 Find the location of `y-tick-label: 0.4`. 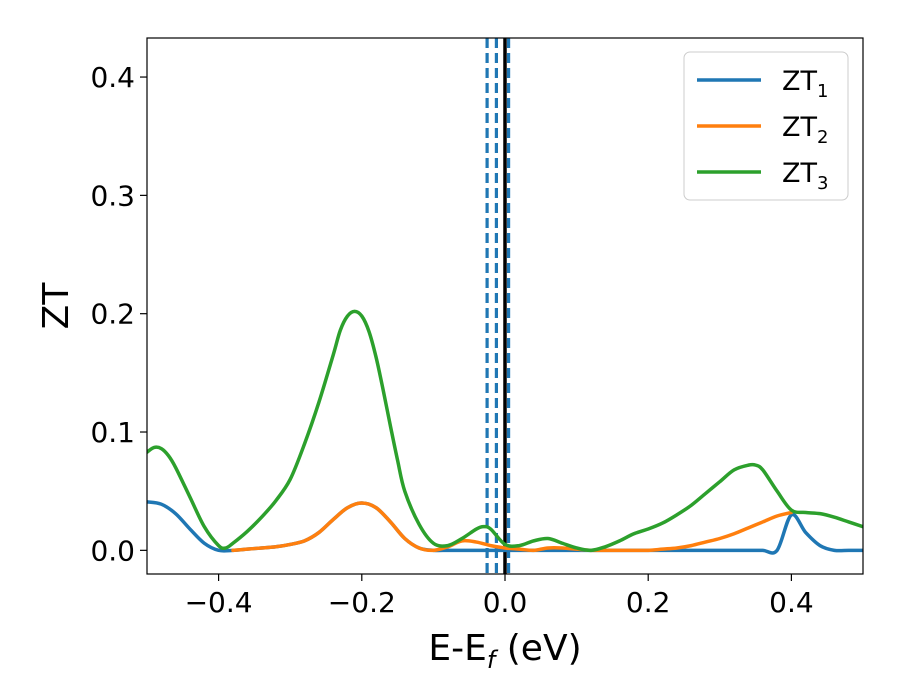

y-tick-label: 0.4 is located at coordinates (112, 77).